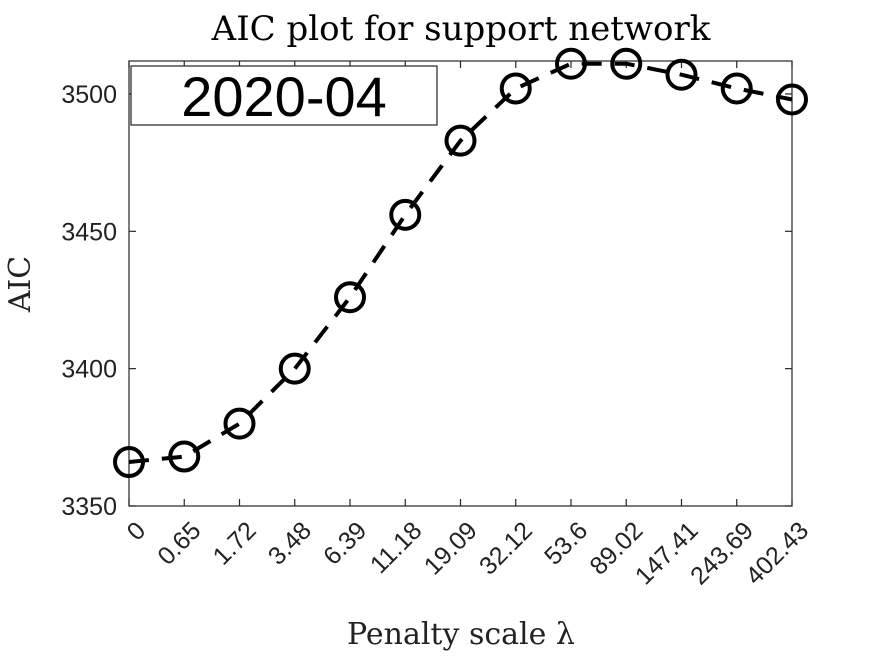  Describe the element at coordinates (137, 531) in the screenshot. I see `x-tick-label: 0` at that location.